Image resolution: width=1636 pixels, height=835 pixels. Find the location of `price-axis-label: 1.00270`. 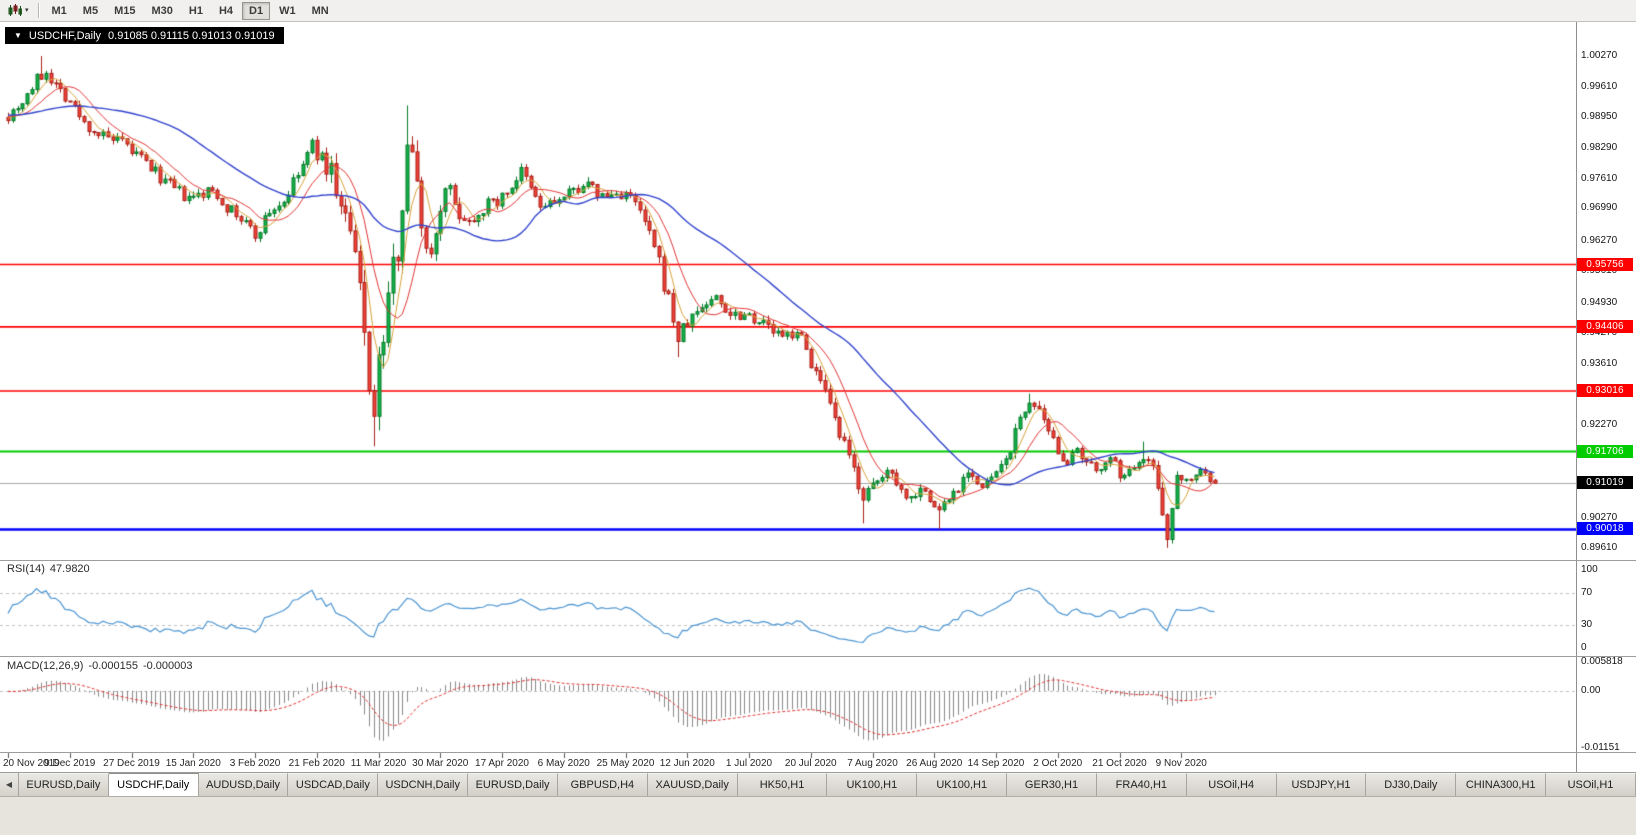

price-axis-label: 1.00270 is located at coordinates (1599, 56).